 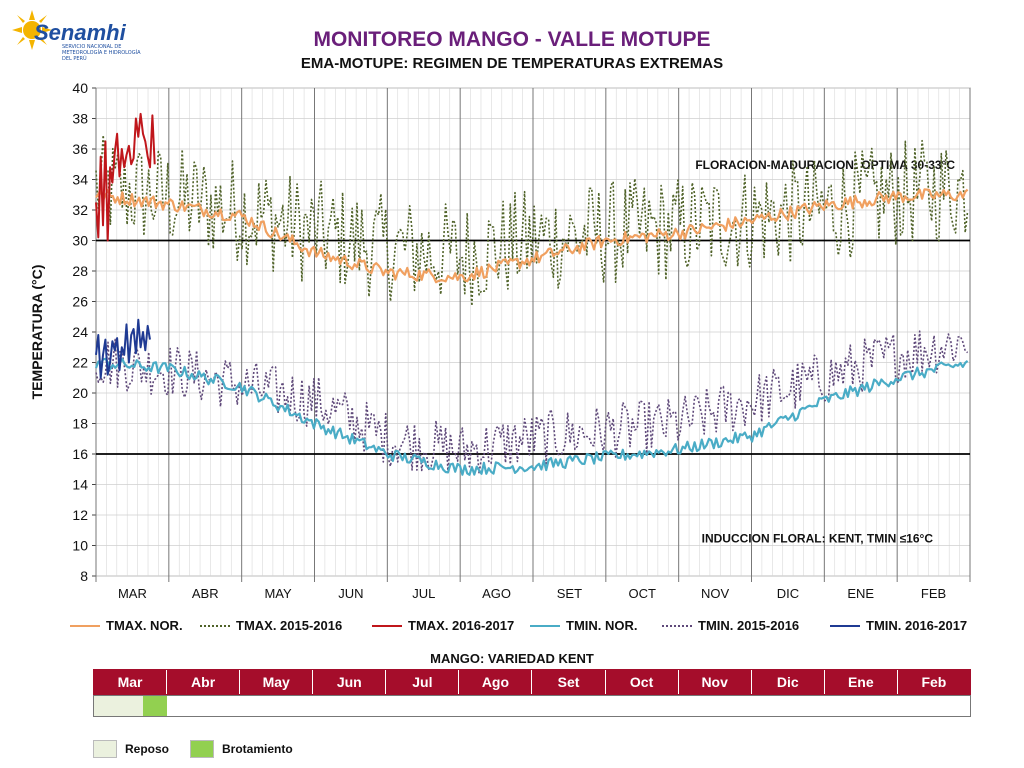 I want to click on x-tick-label: AGO, so click(x=496, y=593).